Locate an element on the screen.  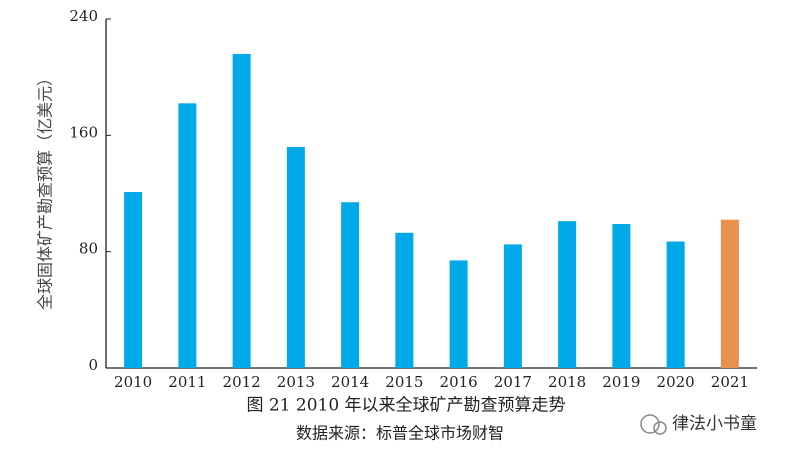
x-tick-label: 2011 is located at coordinates (187, 382).